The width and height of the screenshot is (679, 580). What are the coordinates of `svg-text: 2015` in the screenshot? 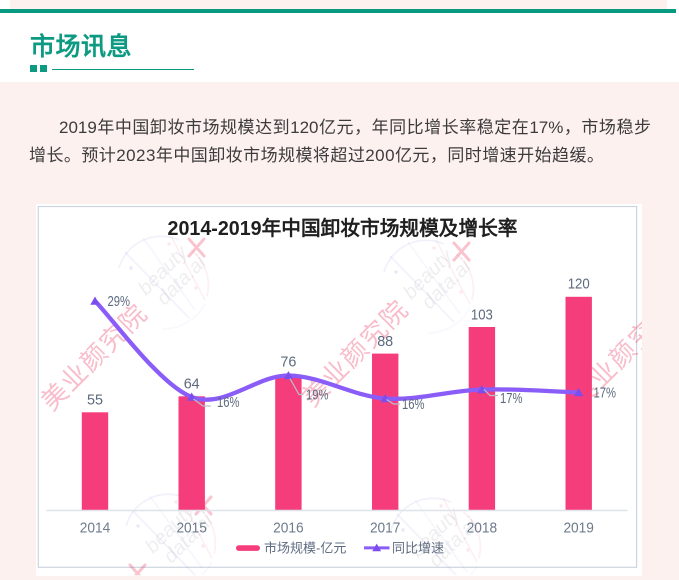 It's located at (191, 528).